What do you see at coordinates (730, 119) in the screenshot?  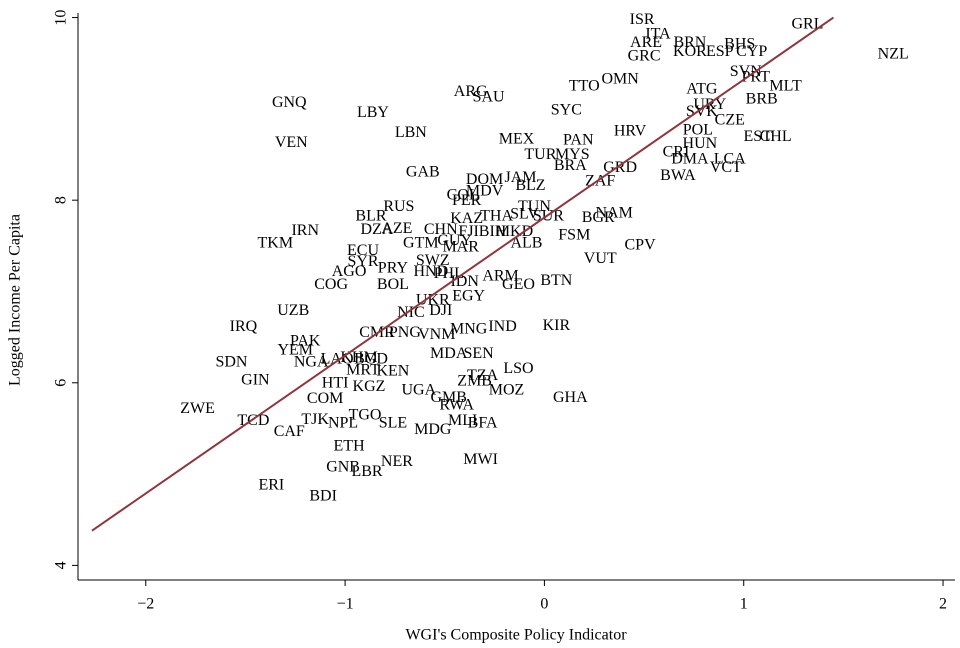 I see `point-label: CZE` at bounding box center [730, 119].